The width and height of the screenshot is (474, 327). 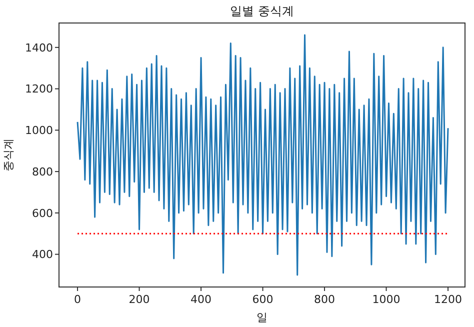 What do you see at coordinates (39, 131) in the screenshot?
I see `y-tick-label: 1000` at bounding box center [39, 131].